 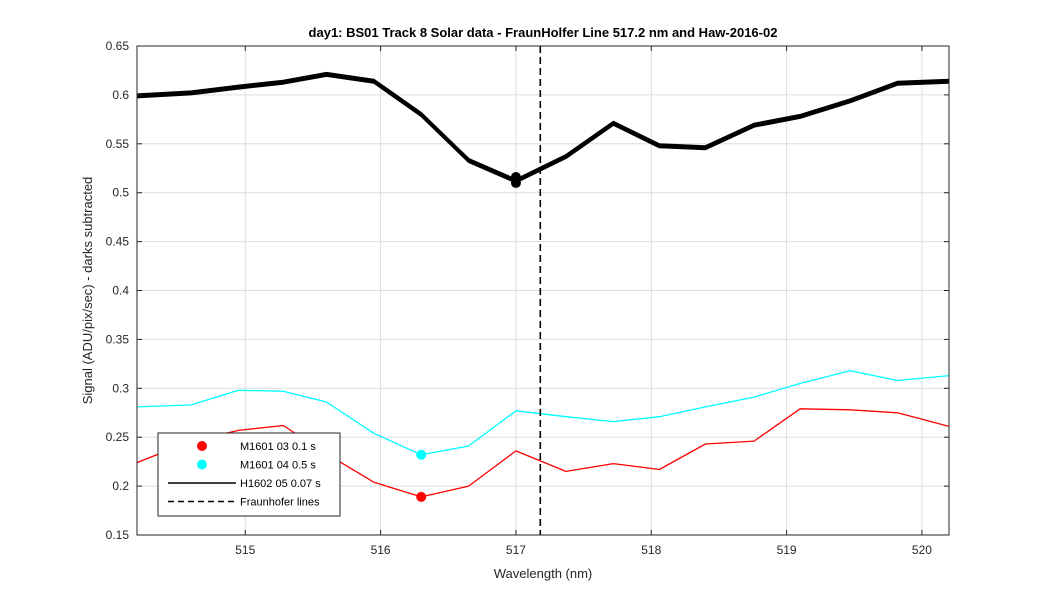 What do you see at coordinates (120, 388) in the screenshot?
I see `y-tick-label: 0.3` at bounding box center [120, 388].